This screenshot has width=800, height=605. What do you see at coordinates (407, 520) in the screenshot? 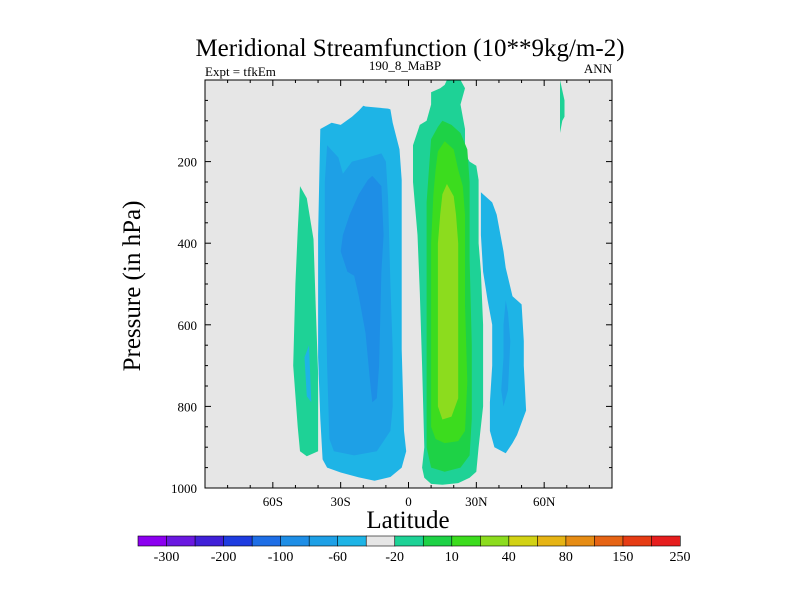
I see `x-axis-label: Latitude` at bounding box center [407, 520].